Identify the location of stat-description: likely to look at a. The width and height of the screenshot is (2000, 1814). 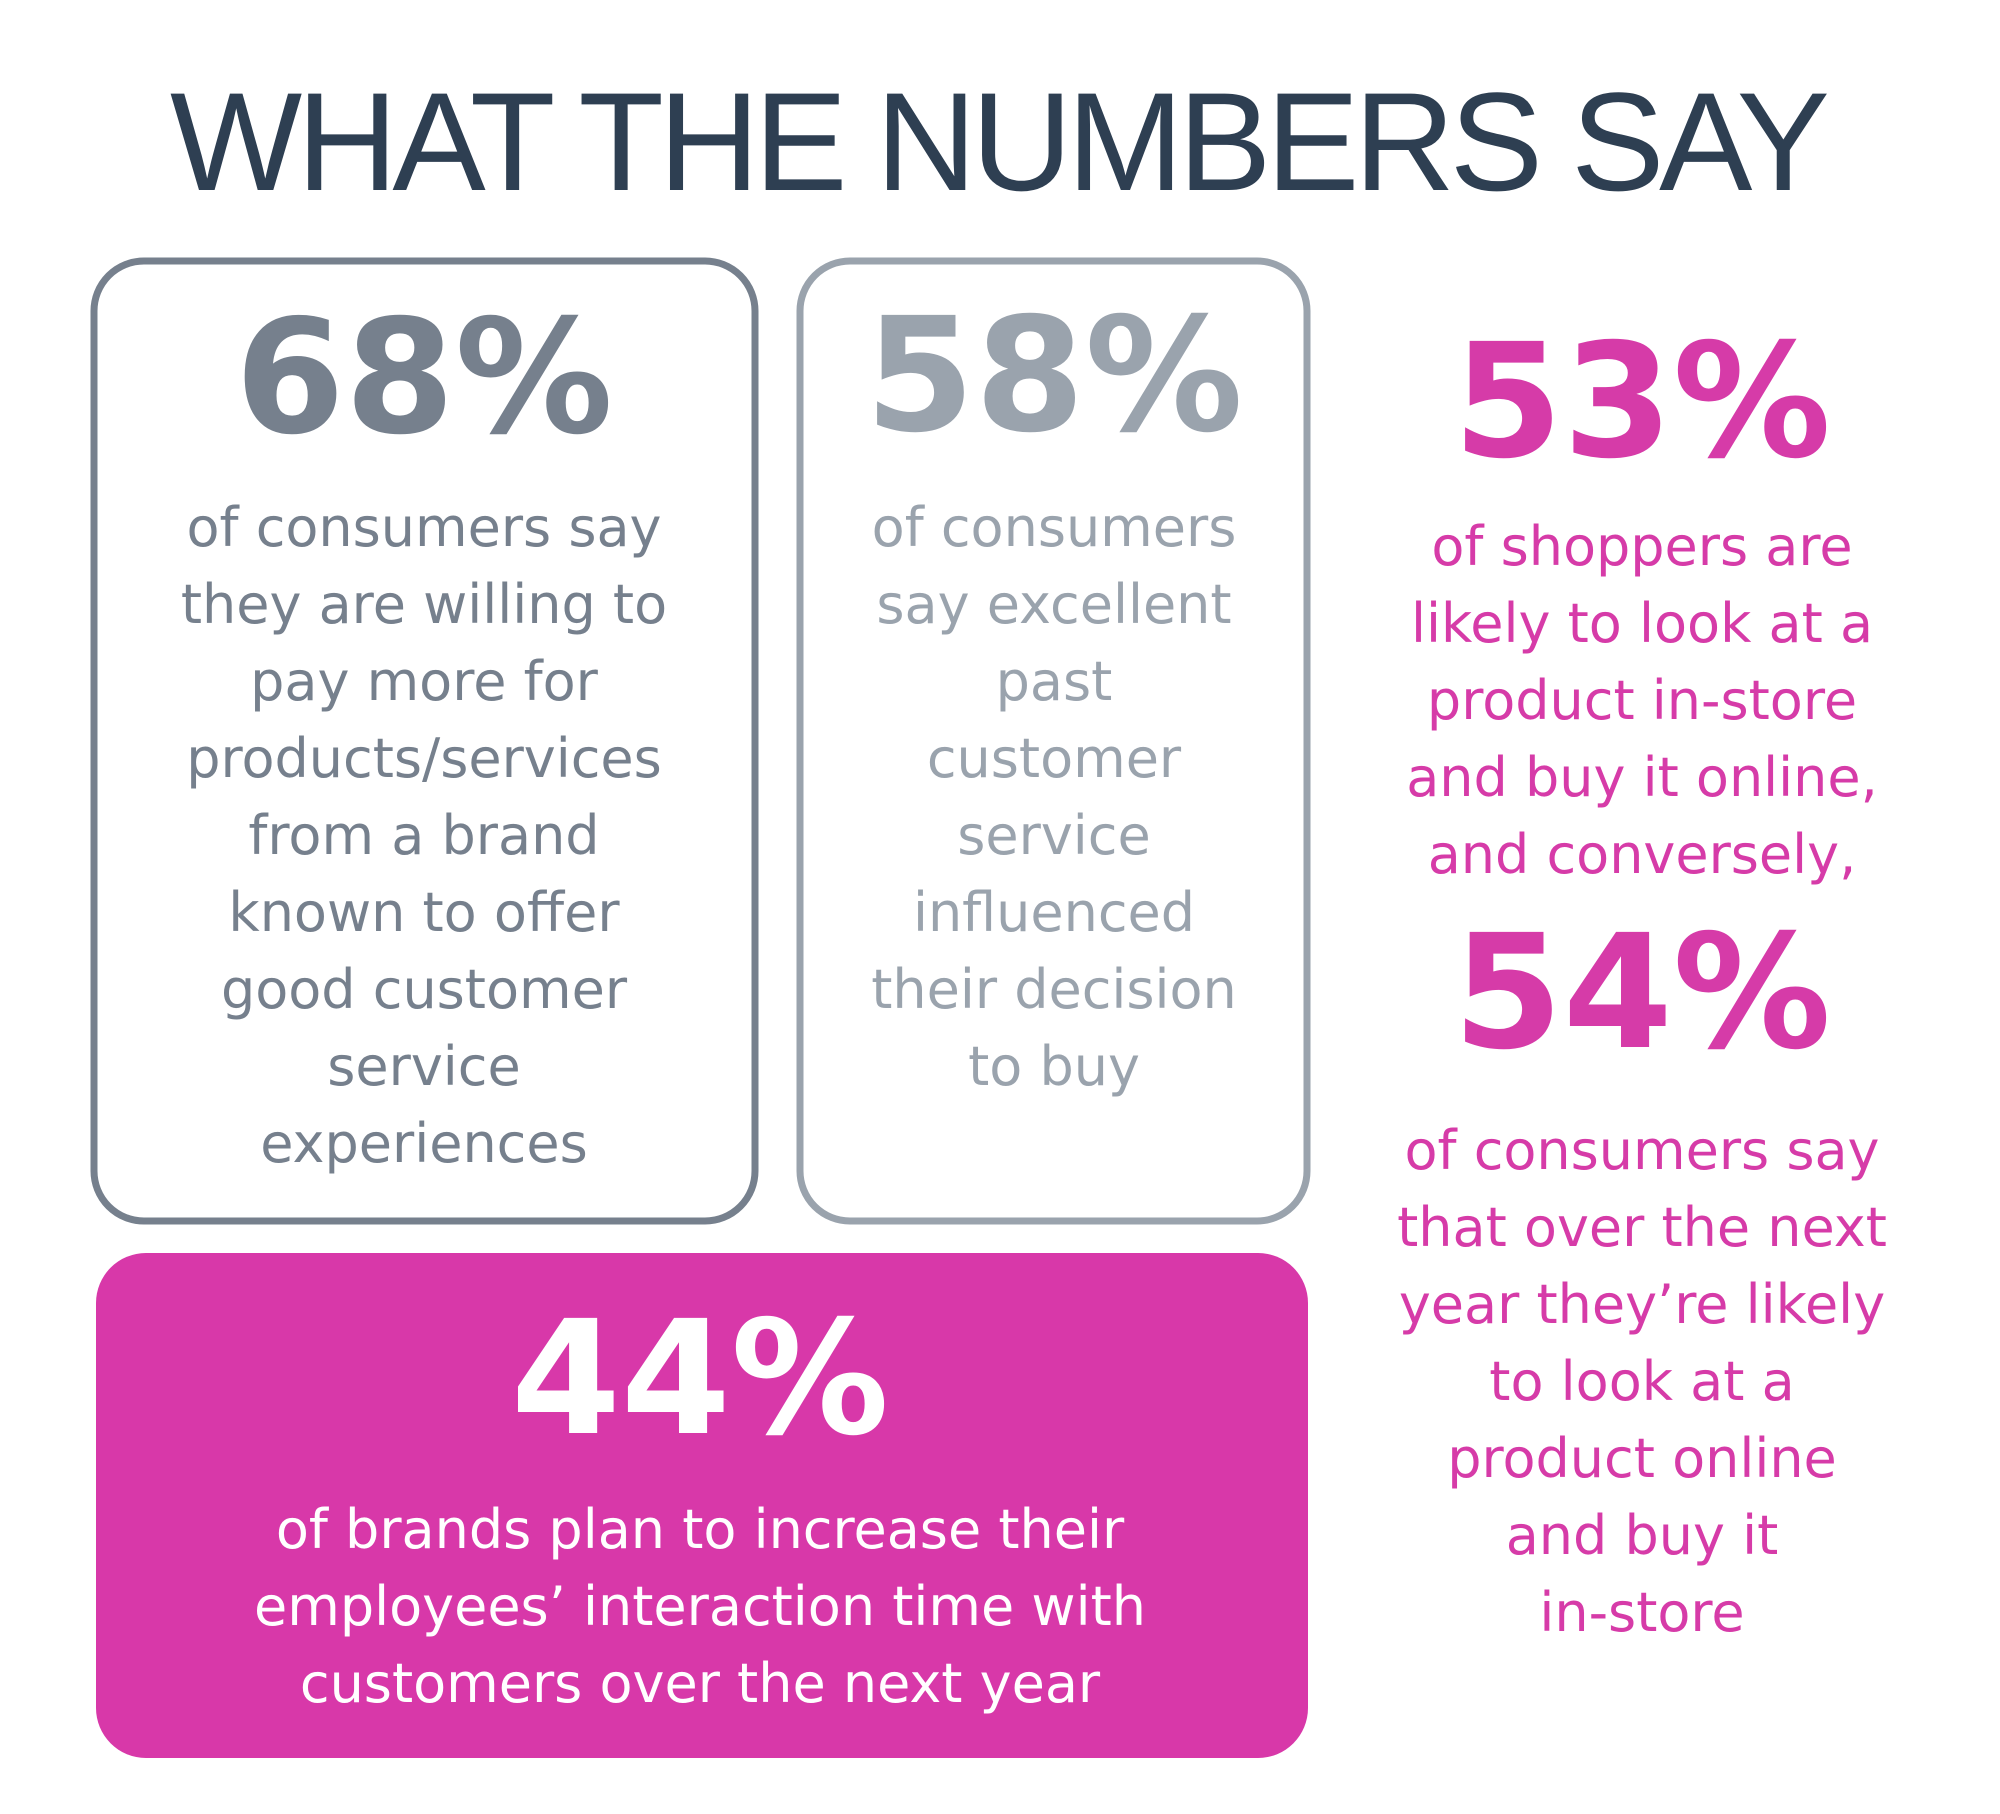
(1642, 623).